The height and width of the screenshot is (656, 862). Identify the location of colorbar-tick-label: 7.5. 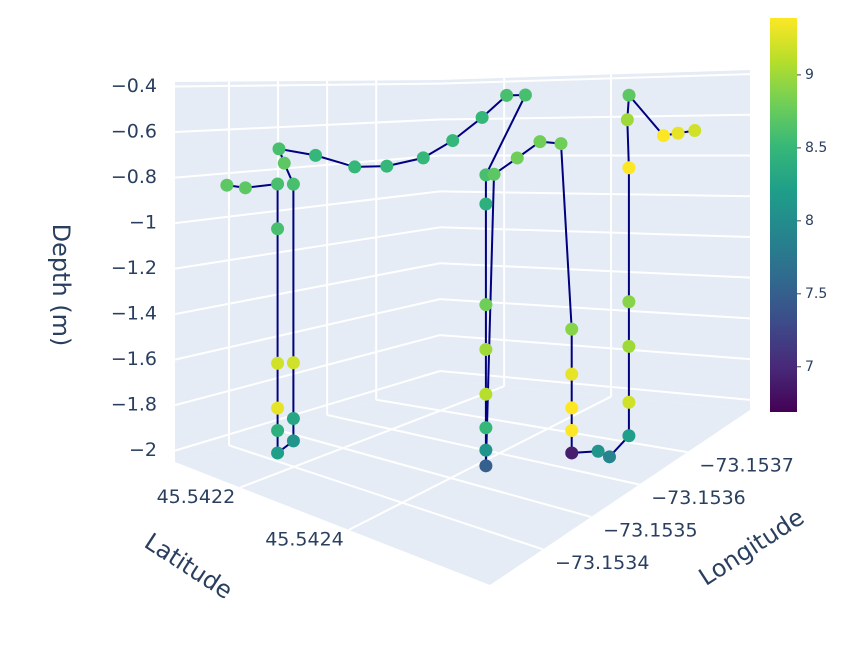
(816, 294).